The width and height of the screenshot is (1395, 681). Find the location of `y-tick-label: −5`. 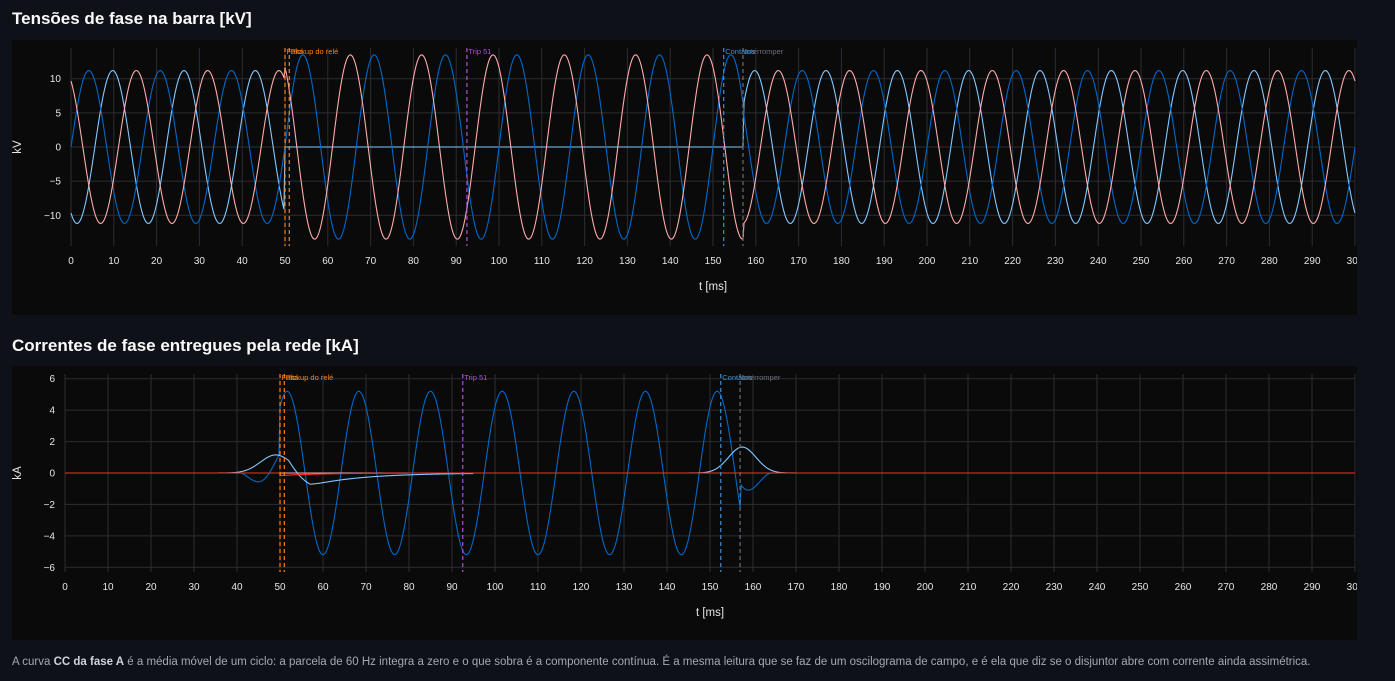

y-tick-label: −5 is located at coordinates (56, 182).